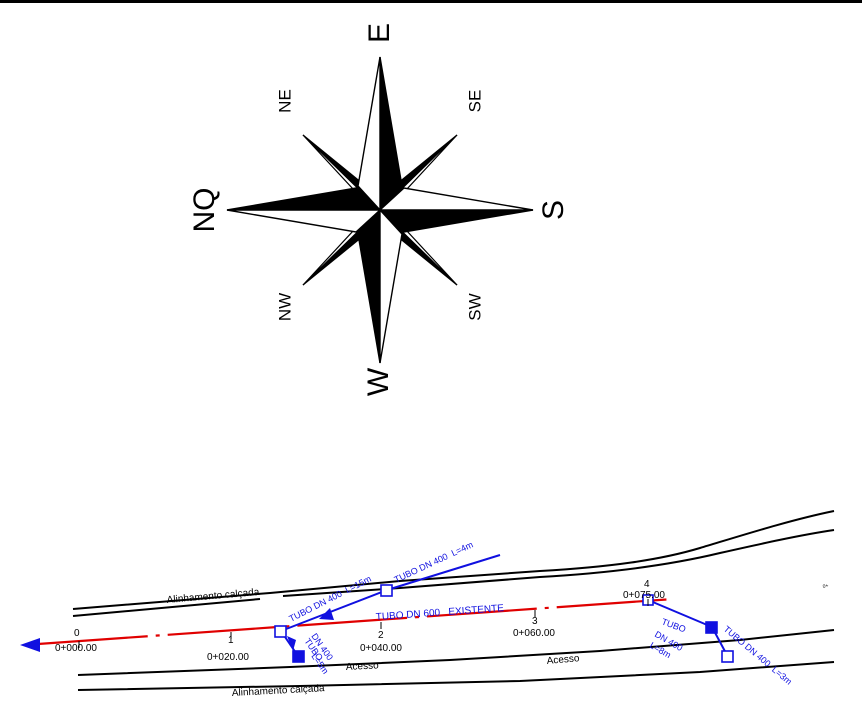  I want to click on sidewalk-line-top, so click(453, 560).